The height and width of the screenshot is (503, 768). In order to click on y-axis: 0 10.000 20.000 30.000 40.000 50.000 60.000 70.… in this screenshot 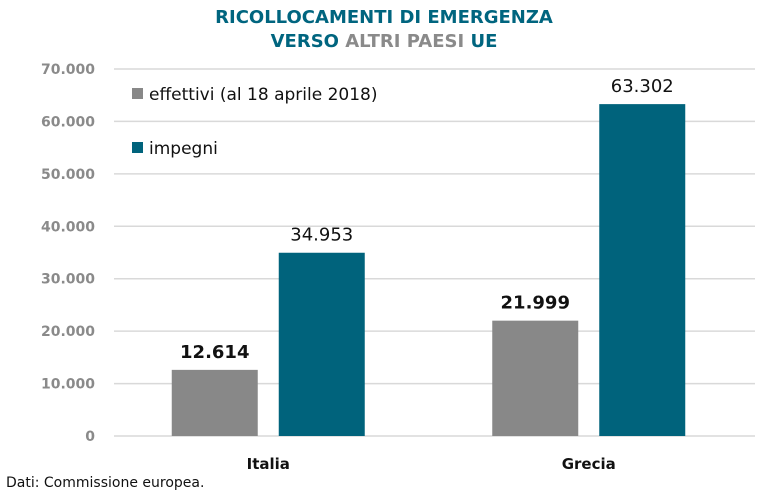, I will do `click(68, 253)`.